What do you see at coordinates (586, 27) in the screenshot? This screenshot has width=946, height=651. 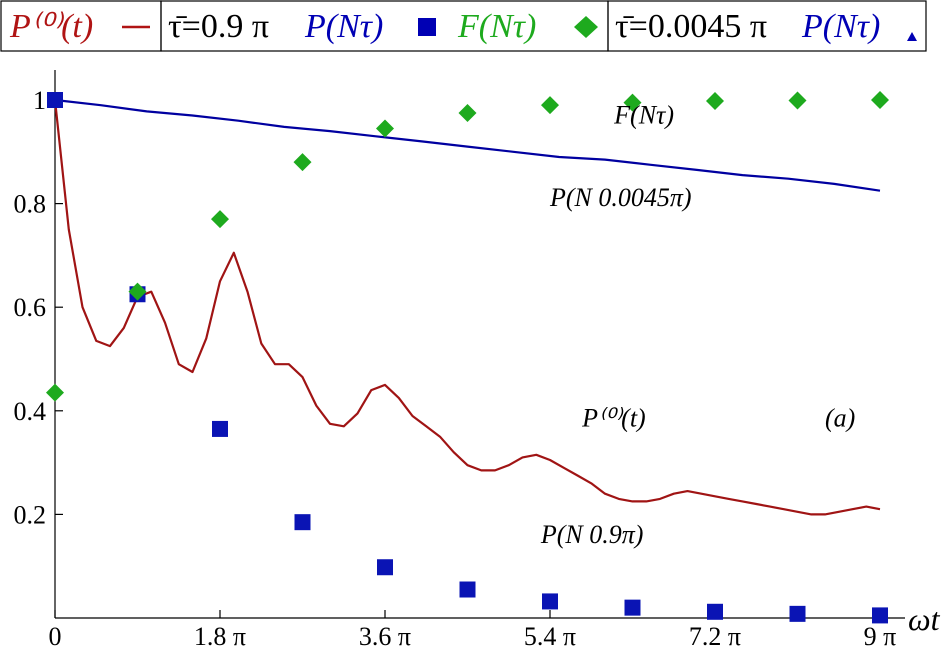 I see `legend-diamond-marker` at bounding box center [586, 27].